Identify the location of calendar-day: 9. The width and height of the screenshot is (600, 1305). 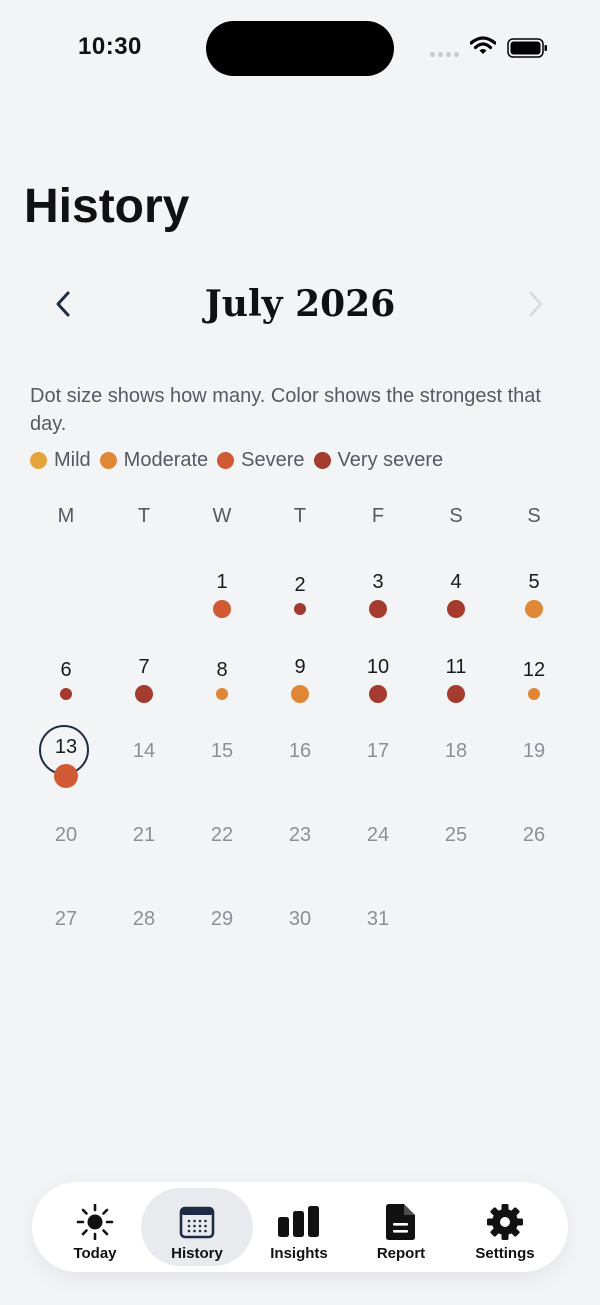
(300, 667).